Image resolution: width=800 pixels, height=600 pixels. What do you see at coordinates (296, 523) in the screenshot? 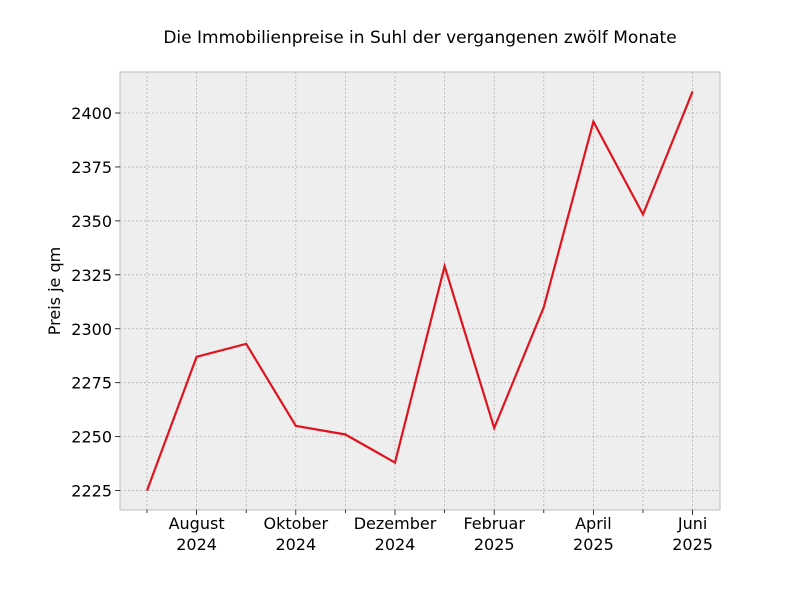
I see `x-tick-label: Oktober` at bounding box center [296, 523].